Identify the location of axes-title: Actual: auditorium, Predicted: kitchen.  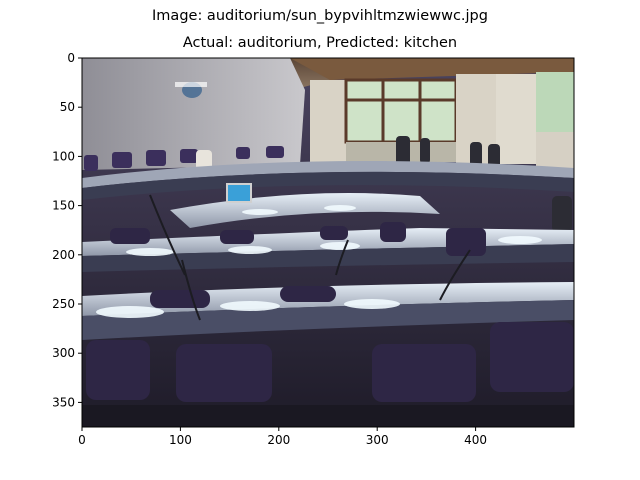
(320, 43).